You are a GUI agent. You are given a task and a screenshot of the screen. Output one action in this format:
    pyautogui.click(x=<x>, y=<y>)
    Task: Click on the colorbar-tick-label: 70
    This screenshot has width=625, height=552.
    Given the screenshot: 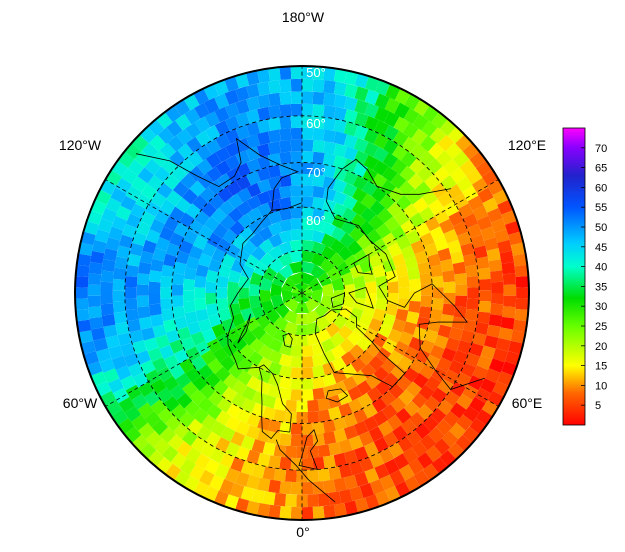 What is the action you would take?
    pyautogui.click(x=601, y=149)
    